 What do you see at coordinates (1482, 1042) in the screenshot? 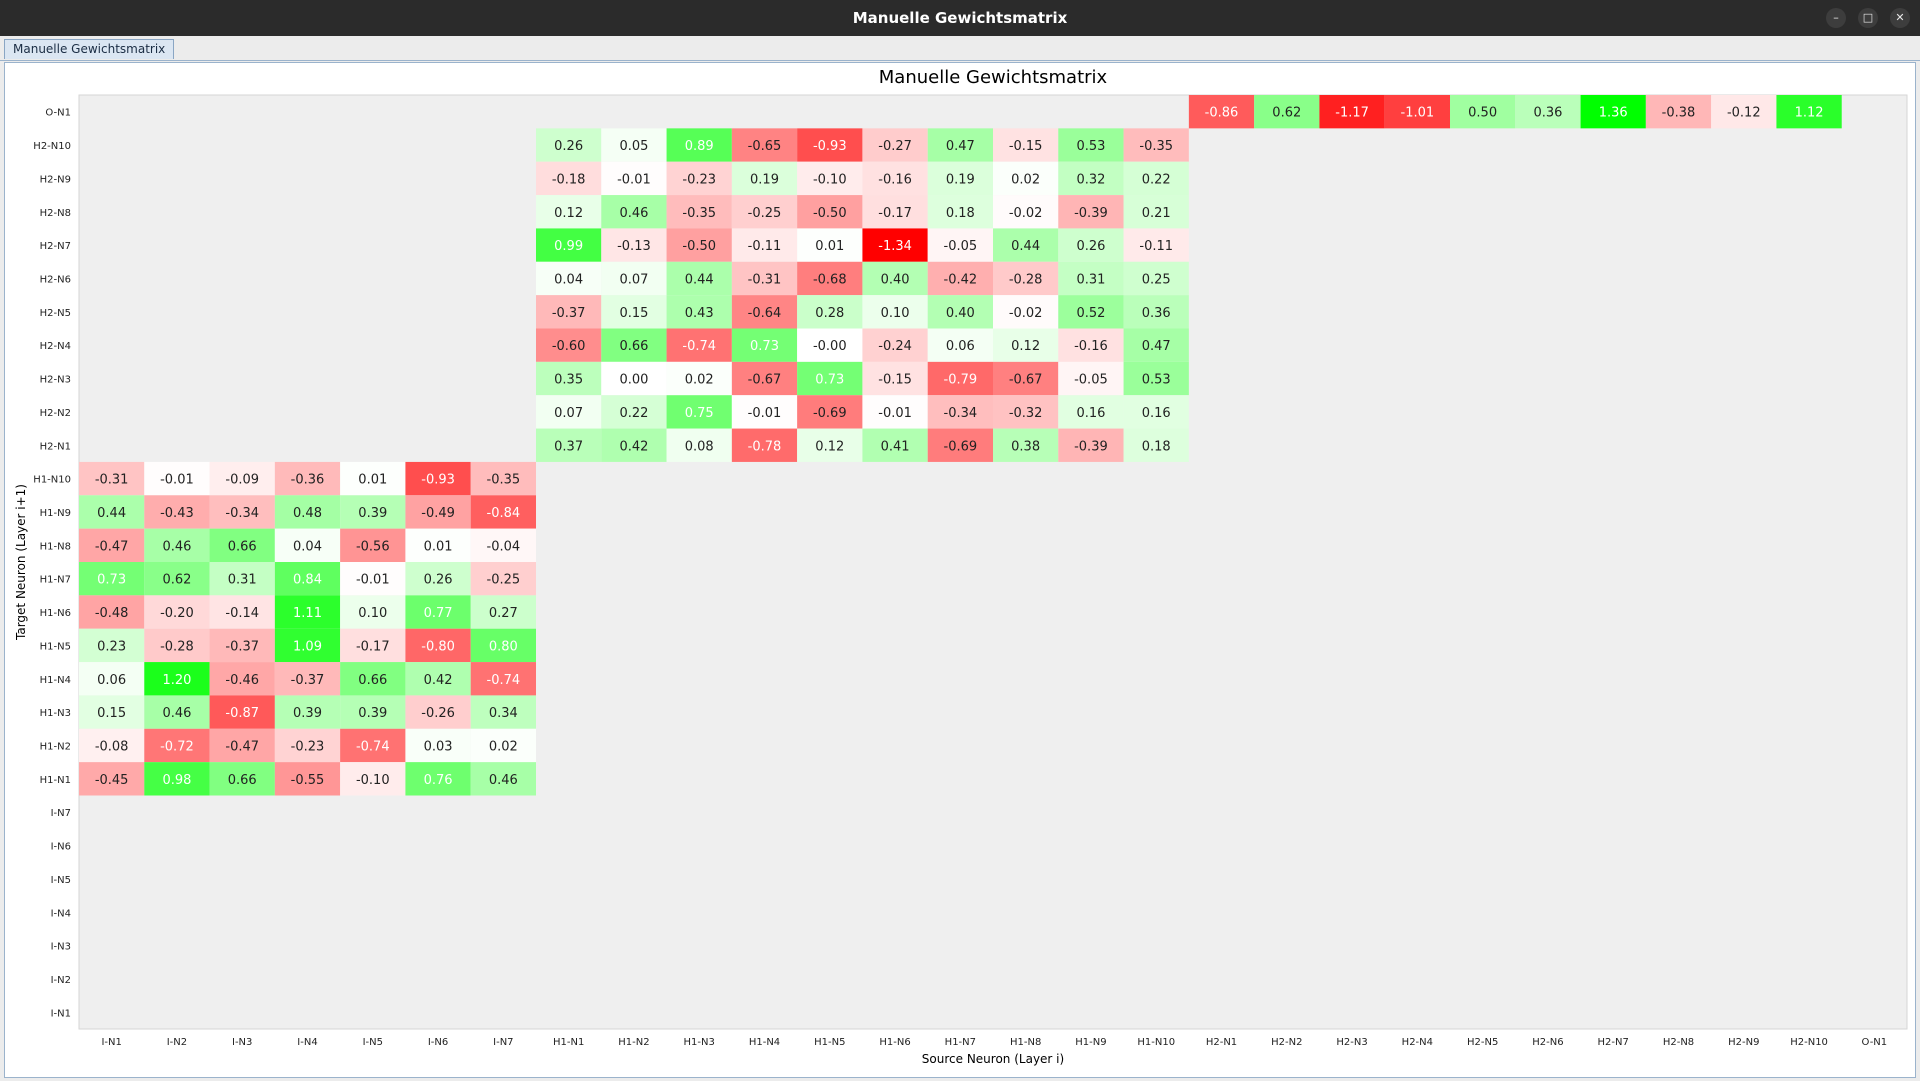
I see `x-tick-label: H2-N5` at bounding box center [1482, 1042].